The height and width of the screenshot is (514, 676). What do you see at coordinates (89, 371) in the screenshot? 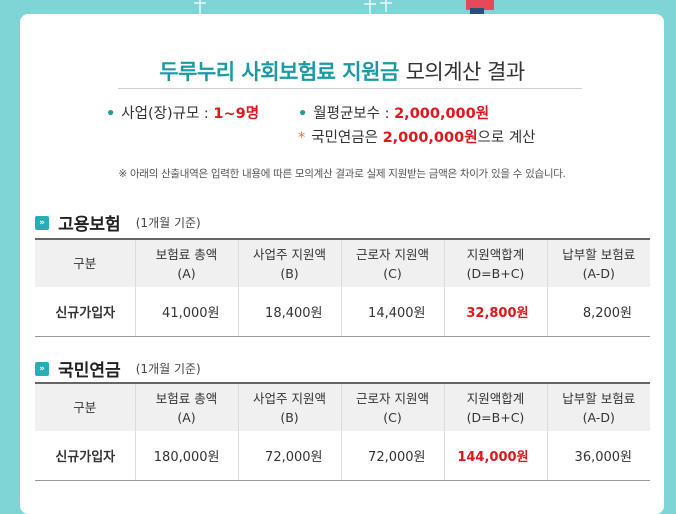
I see `pension-section-title: 국민연금` at bounding box center [89, 371].